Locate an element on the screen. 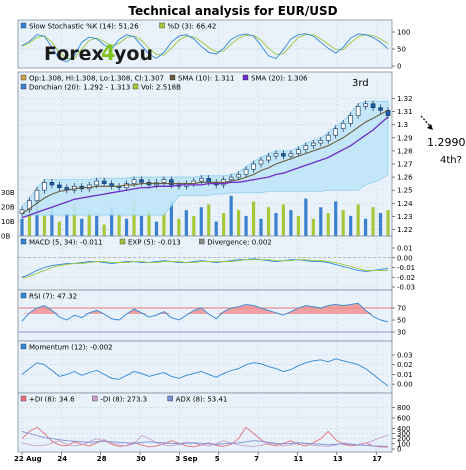 This screenshot has height=470, width=466. macd-axis-tick-label: 0.01 is located at coordinates (405, 249).